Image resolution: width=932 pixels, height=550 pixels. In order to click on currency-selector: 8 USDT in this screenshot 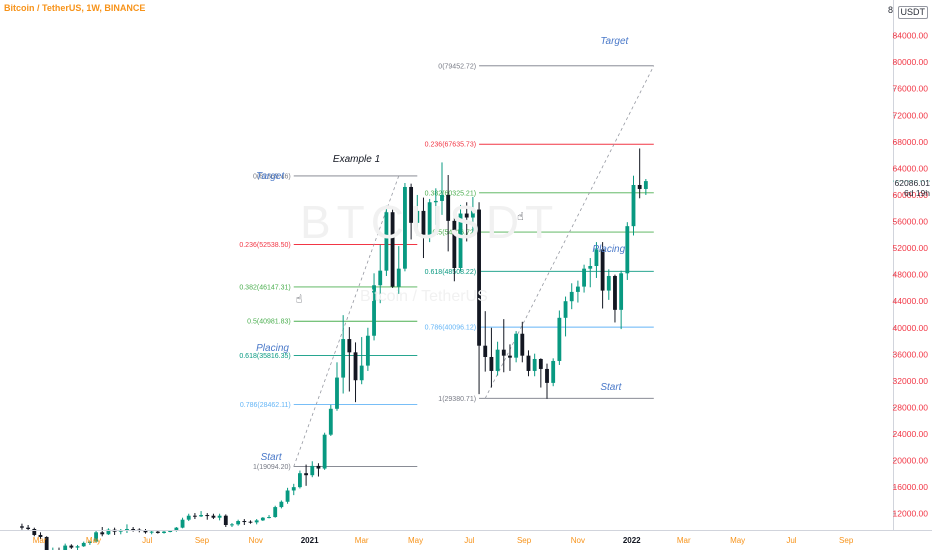, I will do `click(910, 10)`.